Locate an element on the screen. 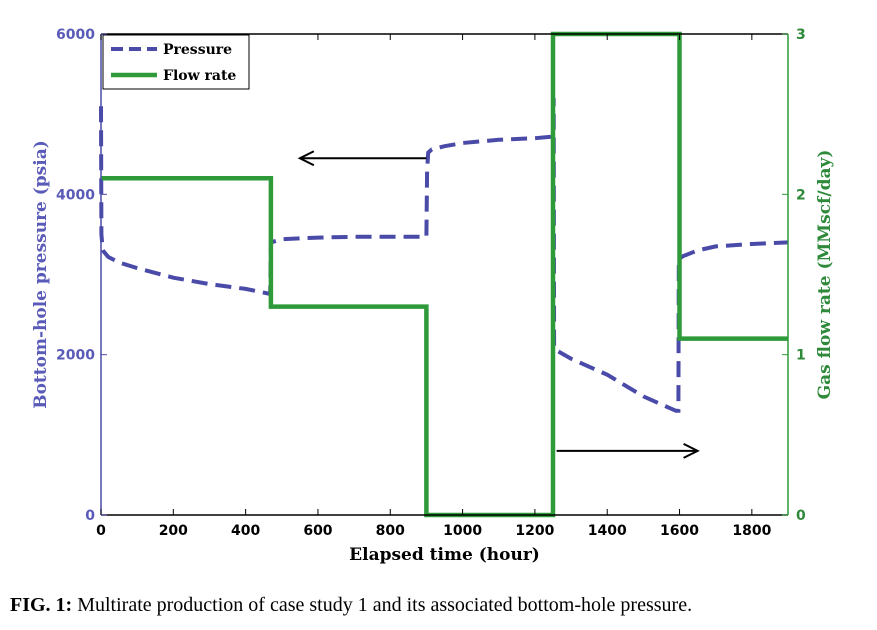  x-axis-label: Elapsed time (hour) is located at coordinates (444, 555).